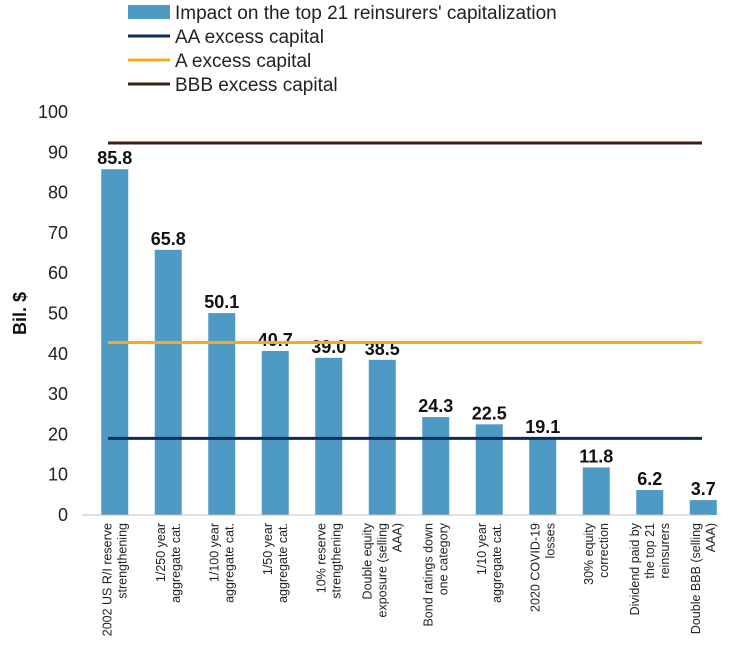 The width and height of the screenshot is (736, 668). Describe the element at coordinates (114, 158) in the screenshot. I see `data-label: 85.8` at that location.